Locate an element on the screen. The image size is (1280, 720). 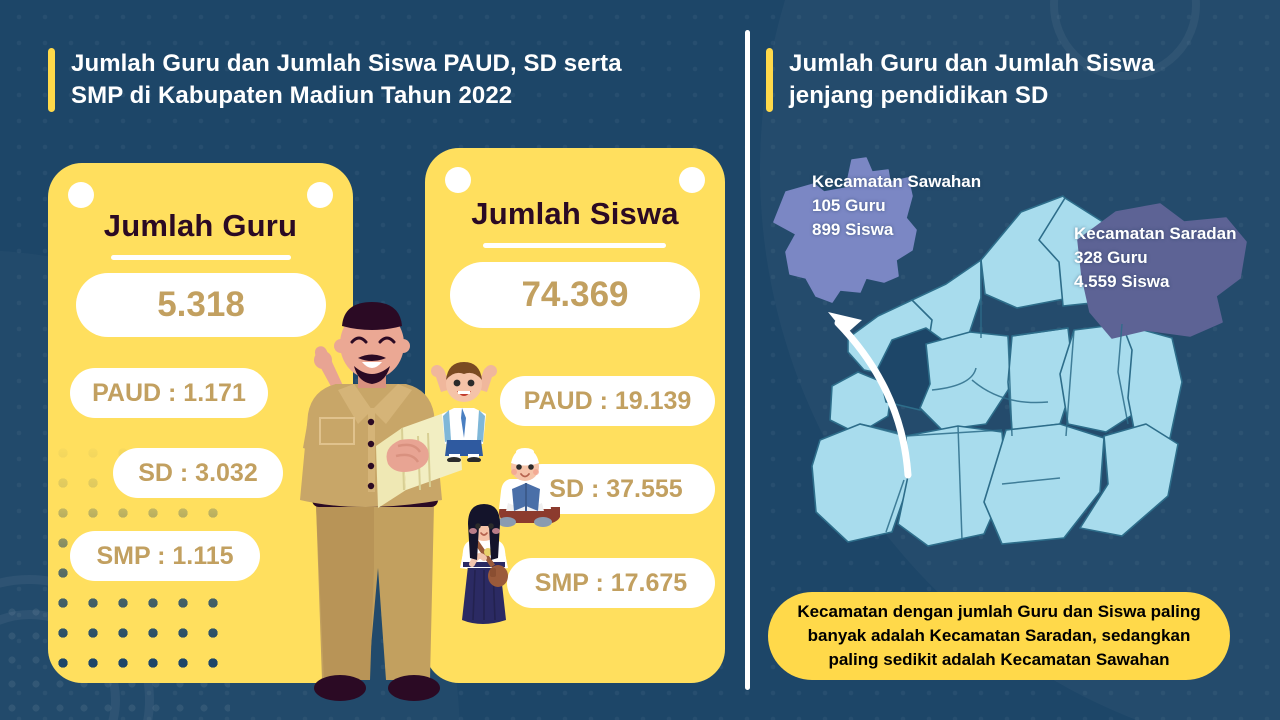
map-district-south-center is located at coordinates (952, 486).